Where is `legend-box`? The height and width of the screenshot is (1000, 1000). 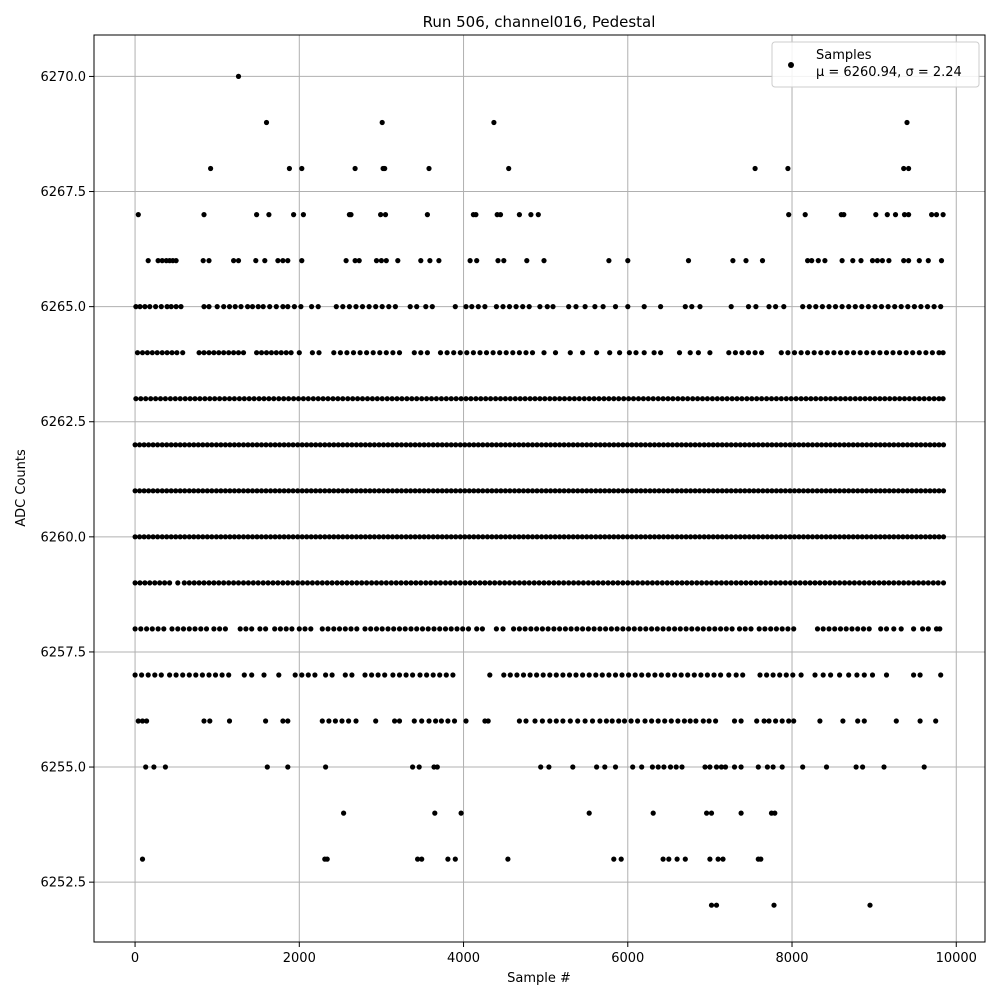
legend-box is located at coordinates (875, 64).